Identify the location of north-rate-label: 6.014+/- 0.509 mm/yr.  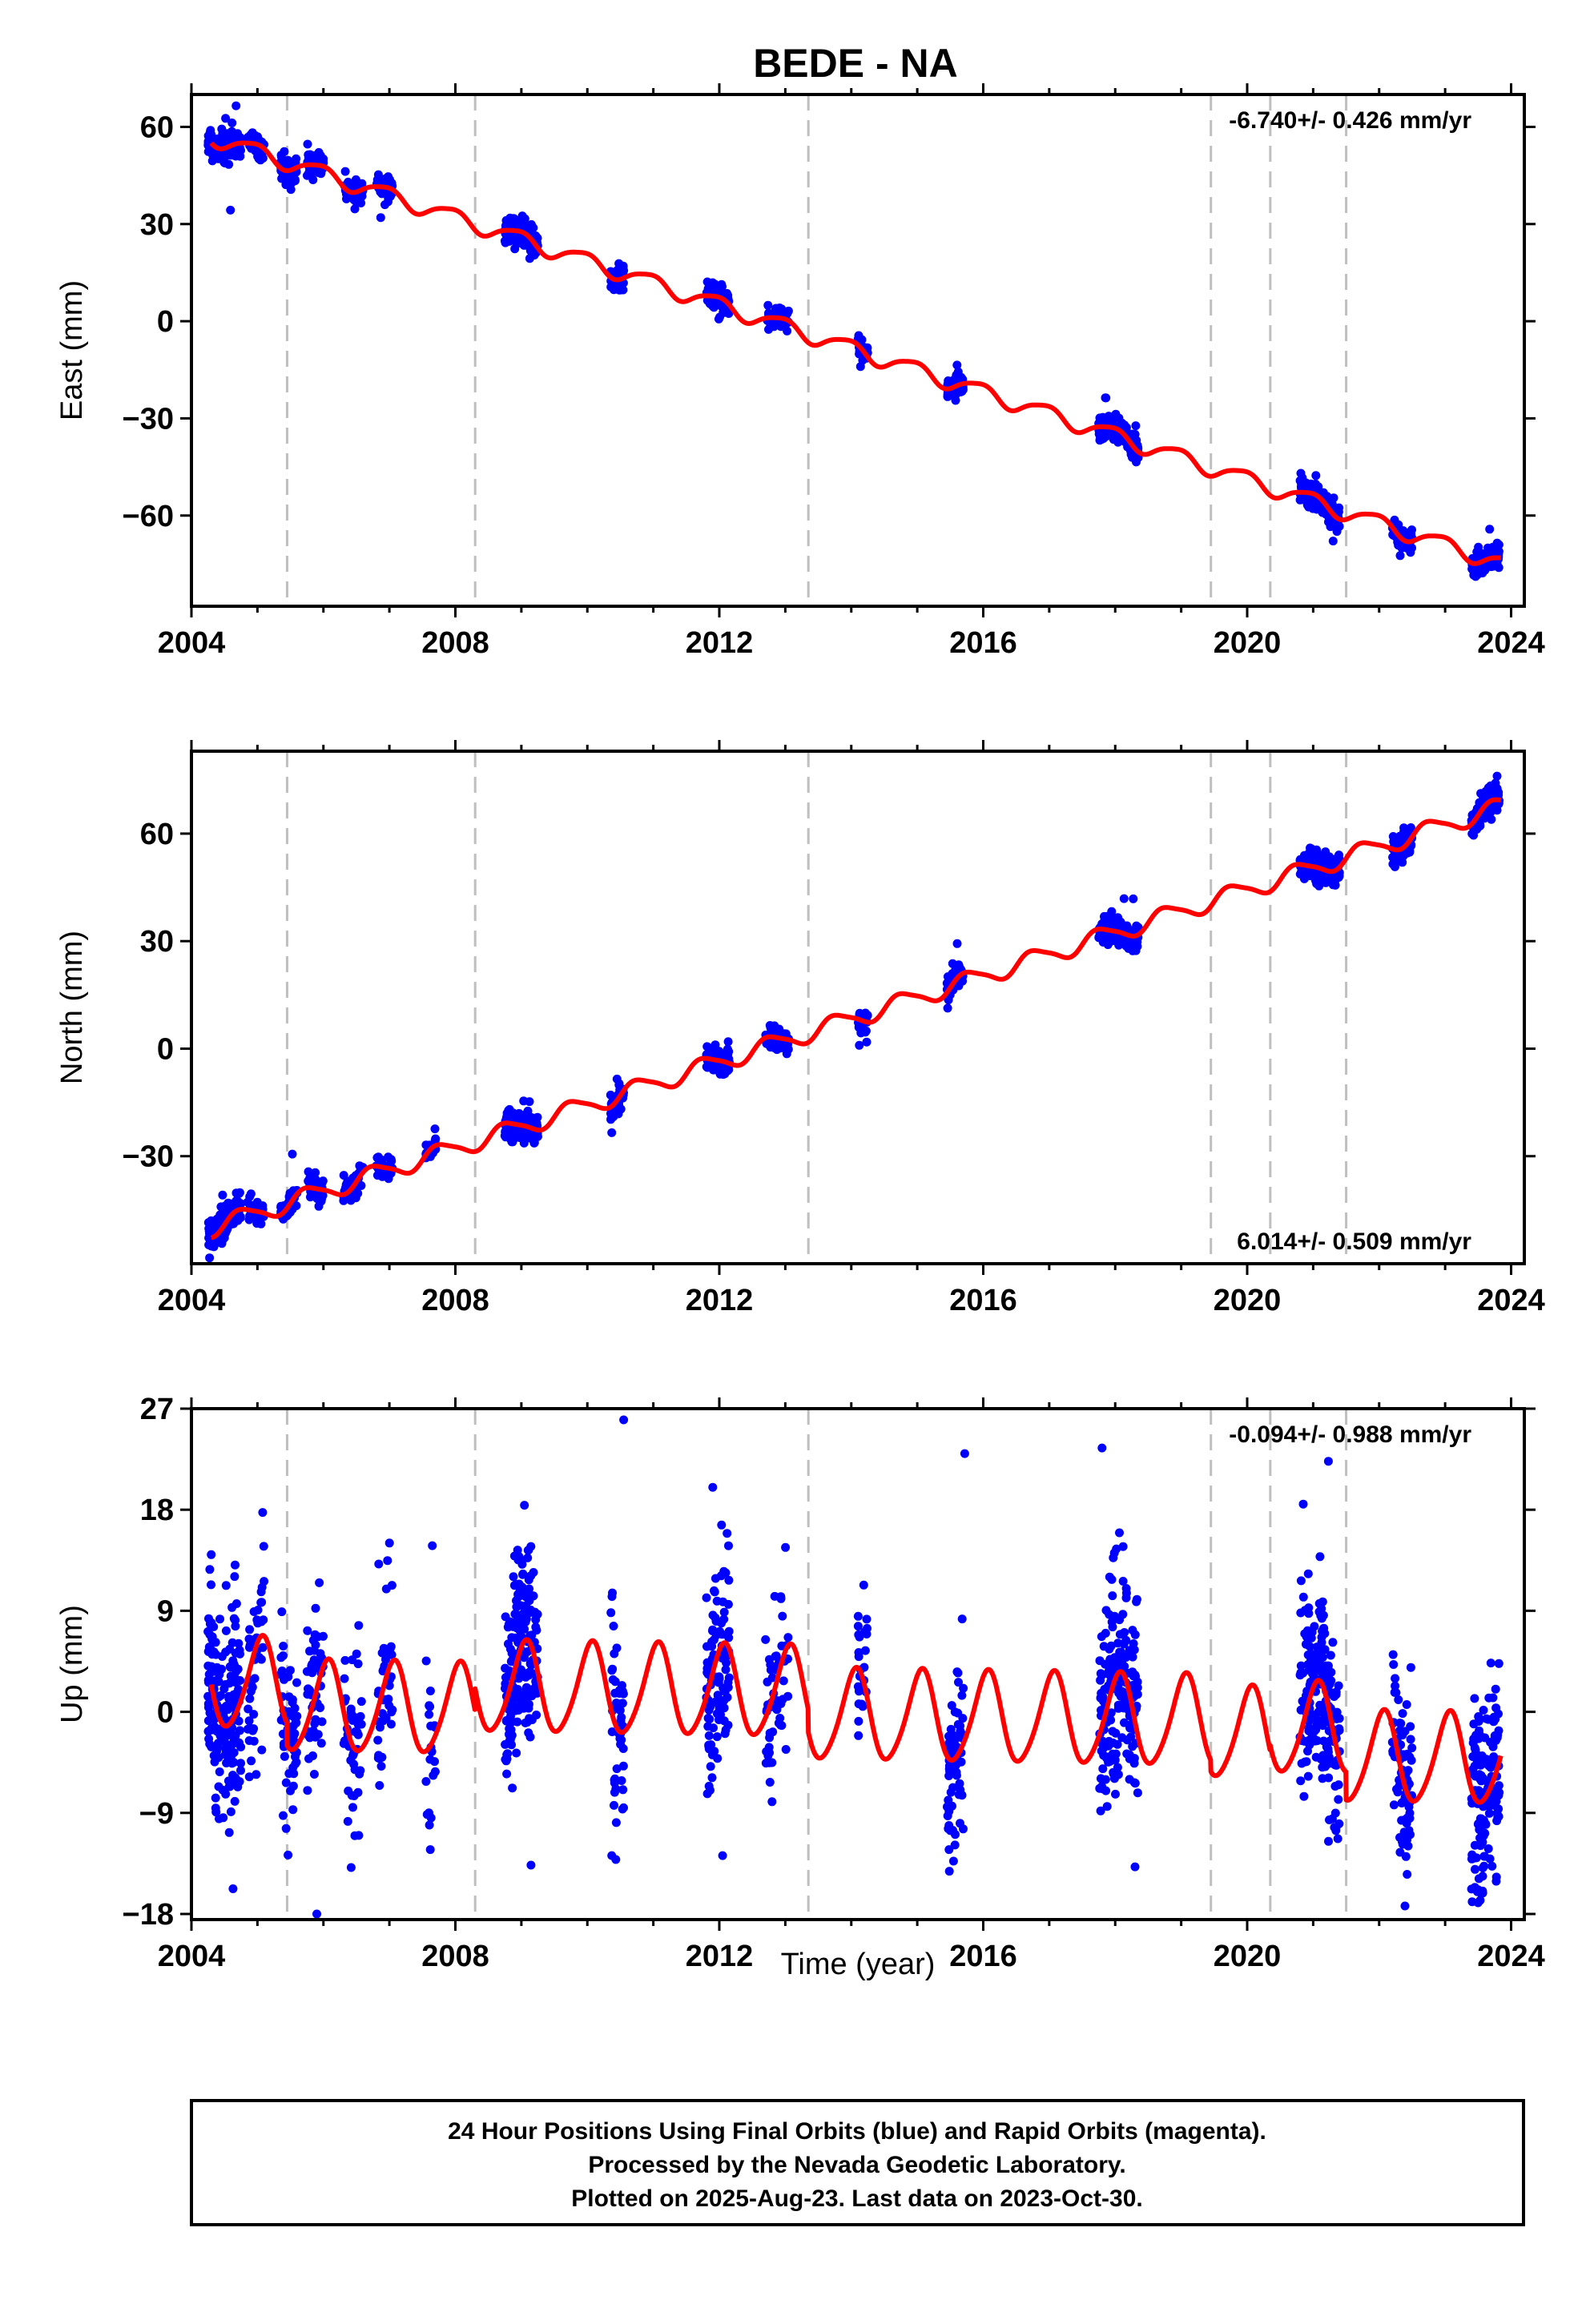
(1354, 1241).